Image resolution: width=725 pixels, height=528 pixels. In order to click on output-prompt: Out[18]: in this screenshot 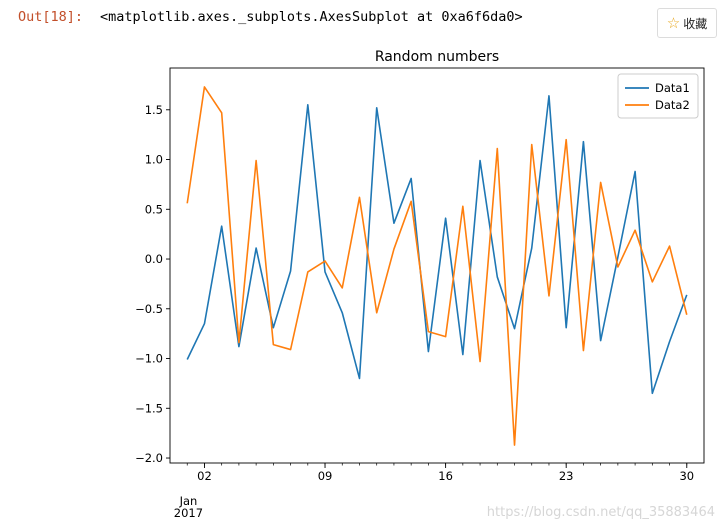, I will do `click(51, 17)`.